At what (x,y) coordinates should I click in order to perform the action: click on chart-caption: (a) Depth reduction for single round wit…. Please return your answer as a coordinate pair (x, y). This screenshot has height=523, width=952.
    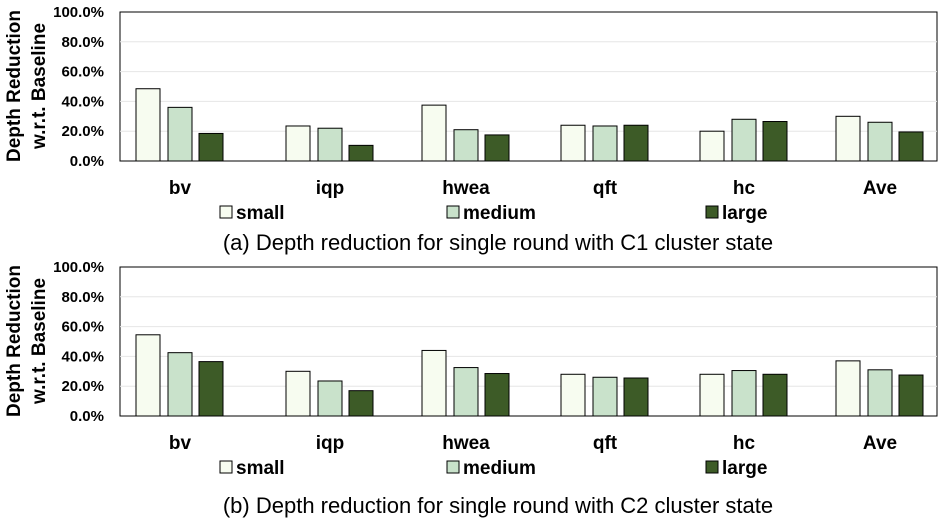
    Looking at the image, I should click on (498, 242).